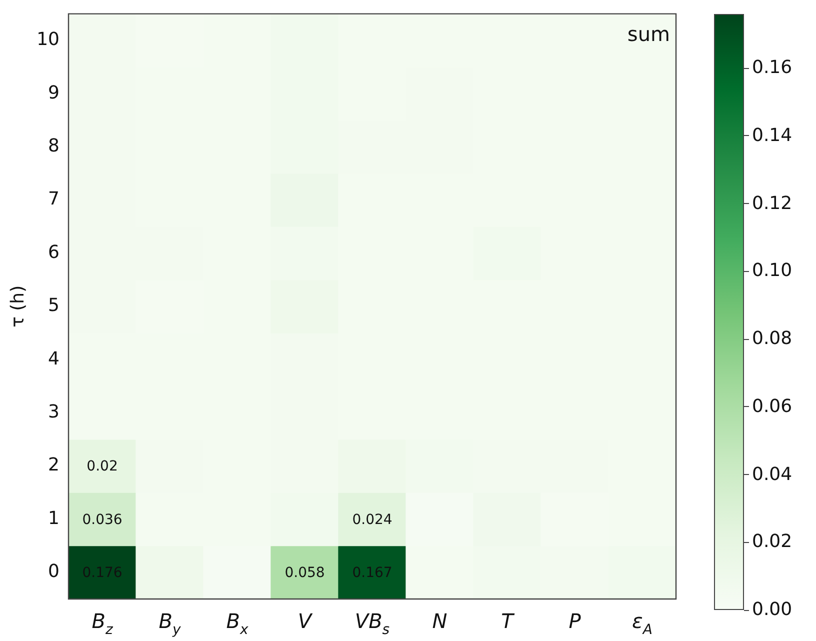  What do you see at coordinates (772, 203) in the screenshot?
I see `color-bar-label: 0.12` at bounding box center [772, 203].